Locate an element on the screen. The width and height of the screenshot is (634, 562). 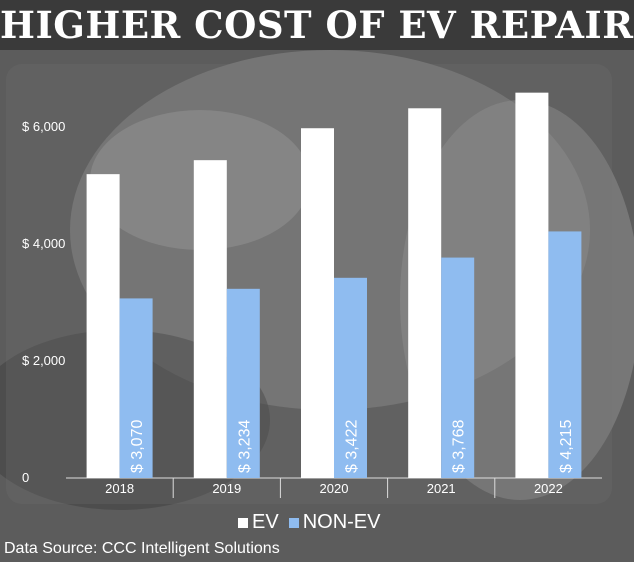
chart-title: HIGHER COST OF EV REPAIRS is located at coordinates (317, 25).